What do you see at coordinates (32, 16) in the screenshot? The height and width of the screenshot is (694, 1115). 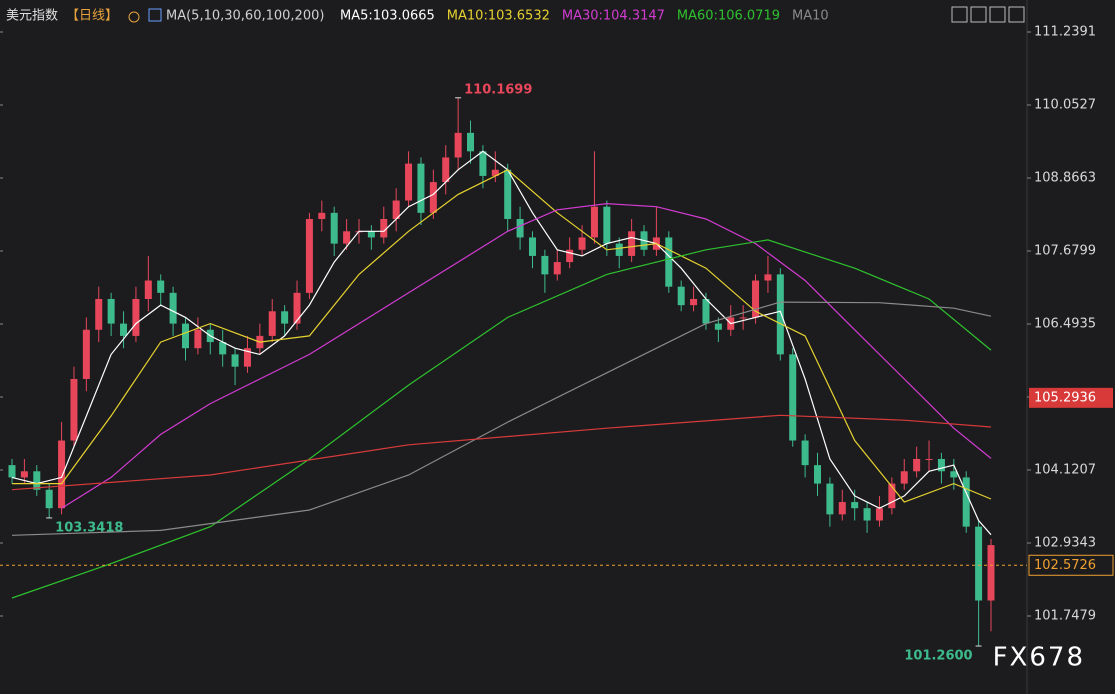 I see `chart-title: 美元指数` at bounding box center [32, 16].